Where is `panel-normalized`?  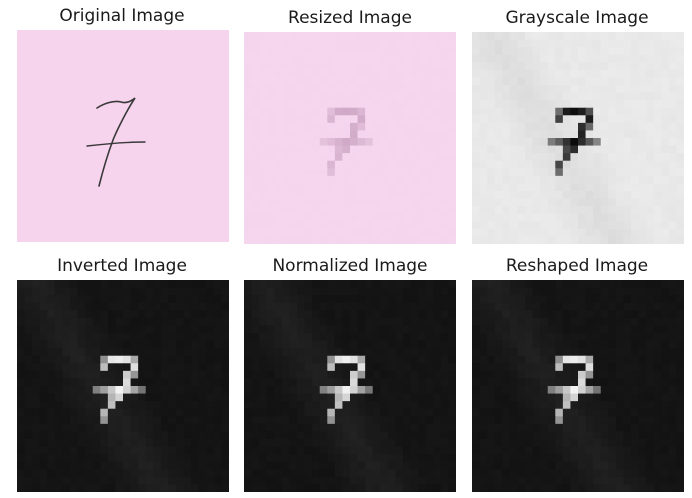 panel-normalized is located at coordinates (350, 386).